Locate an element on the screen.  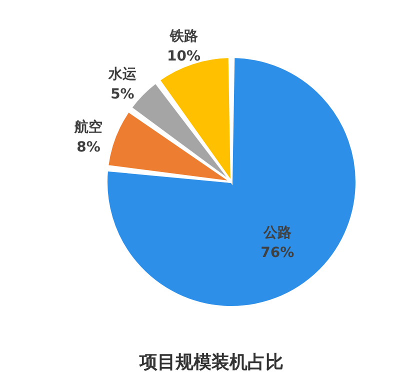
data-label: 8% is located at coordinates (88, 147).